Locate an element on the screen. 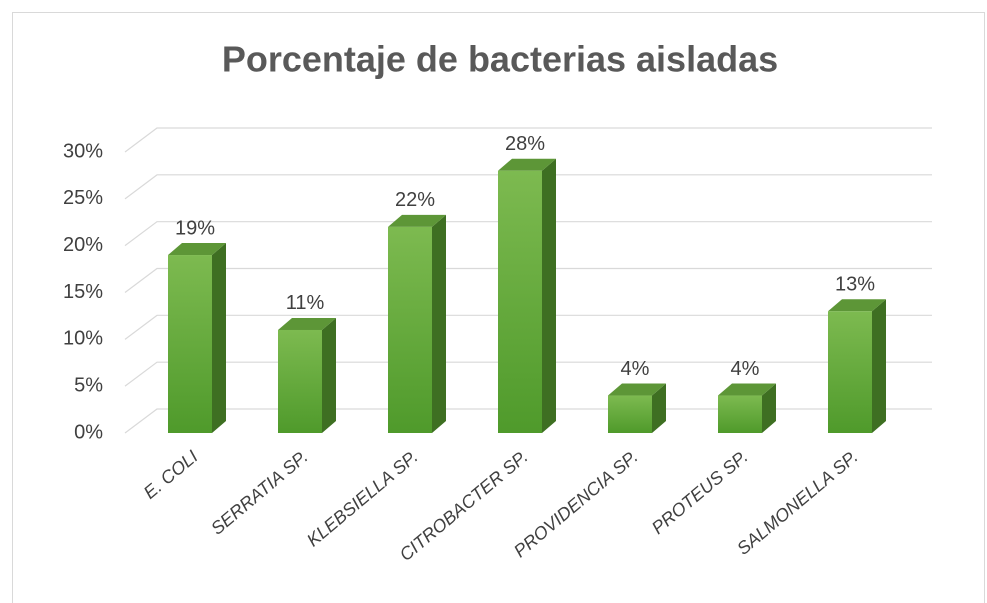 The height and width of the screenshot is (603, 987). data-label: 28% is located at coordinates (525, 144).